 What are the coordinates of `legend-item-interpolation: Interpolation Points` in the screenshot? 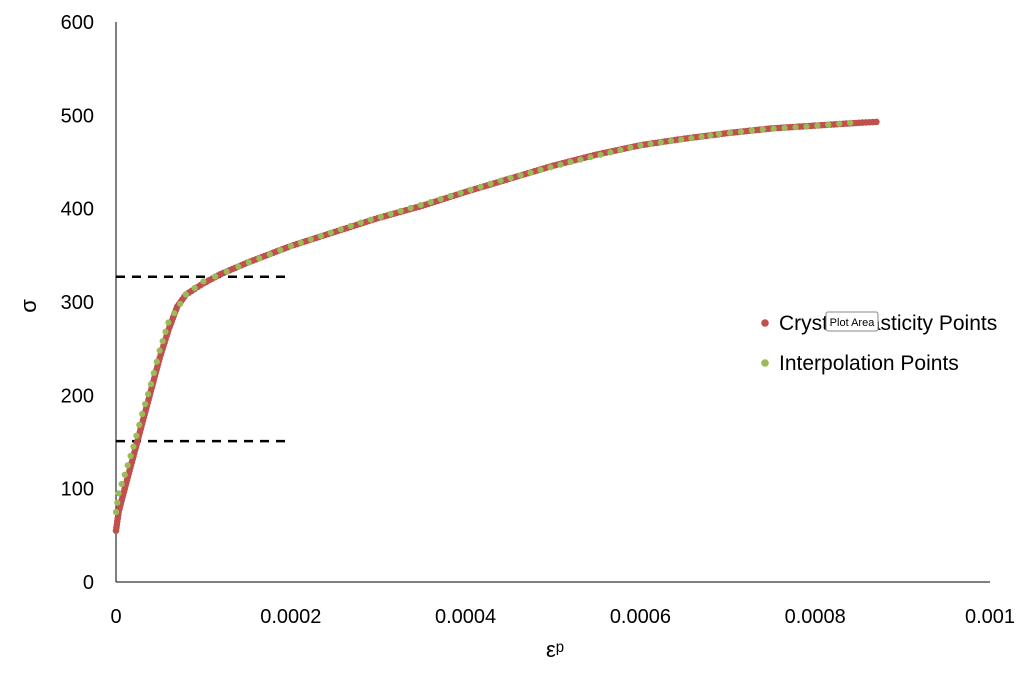 It's located at (860, 363).